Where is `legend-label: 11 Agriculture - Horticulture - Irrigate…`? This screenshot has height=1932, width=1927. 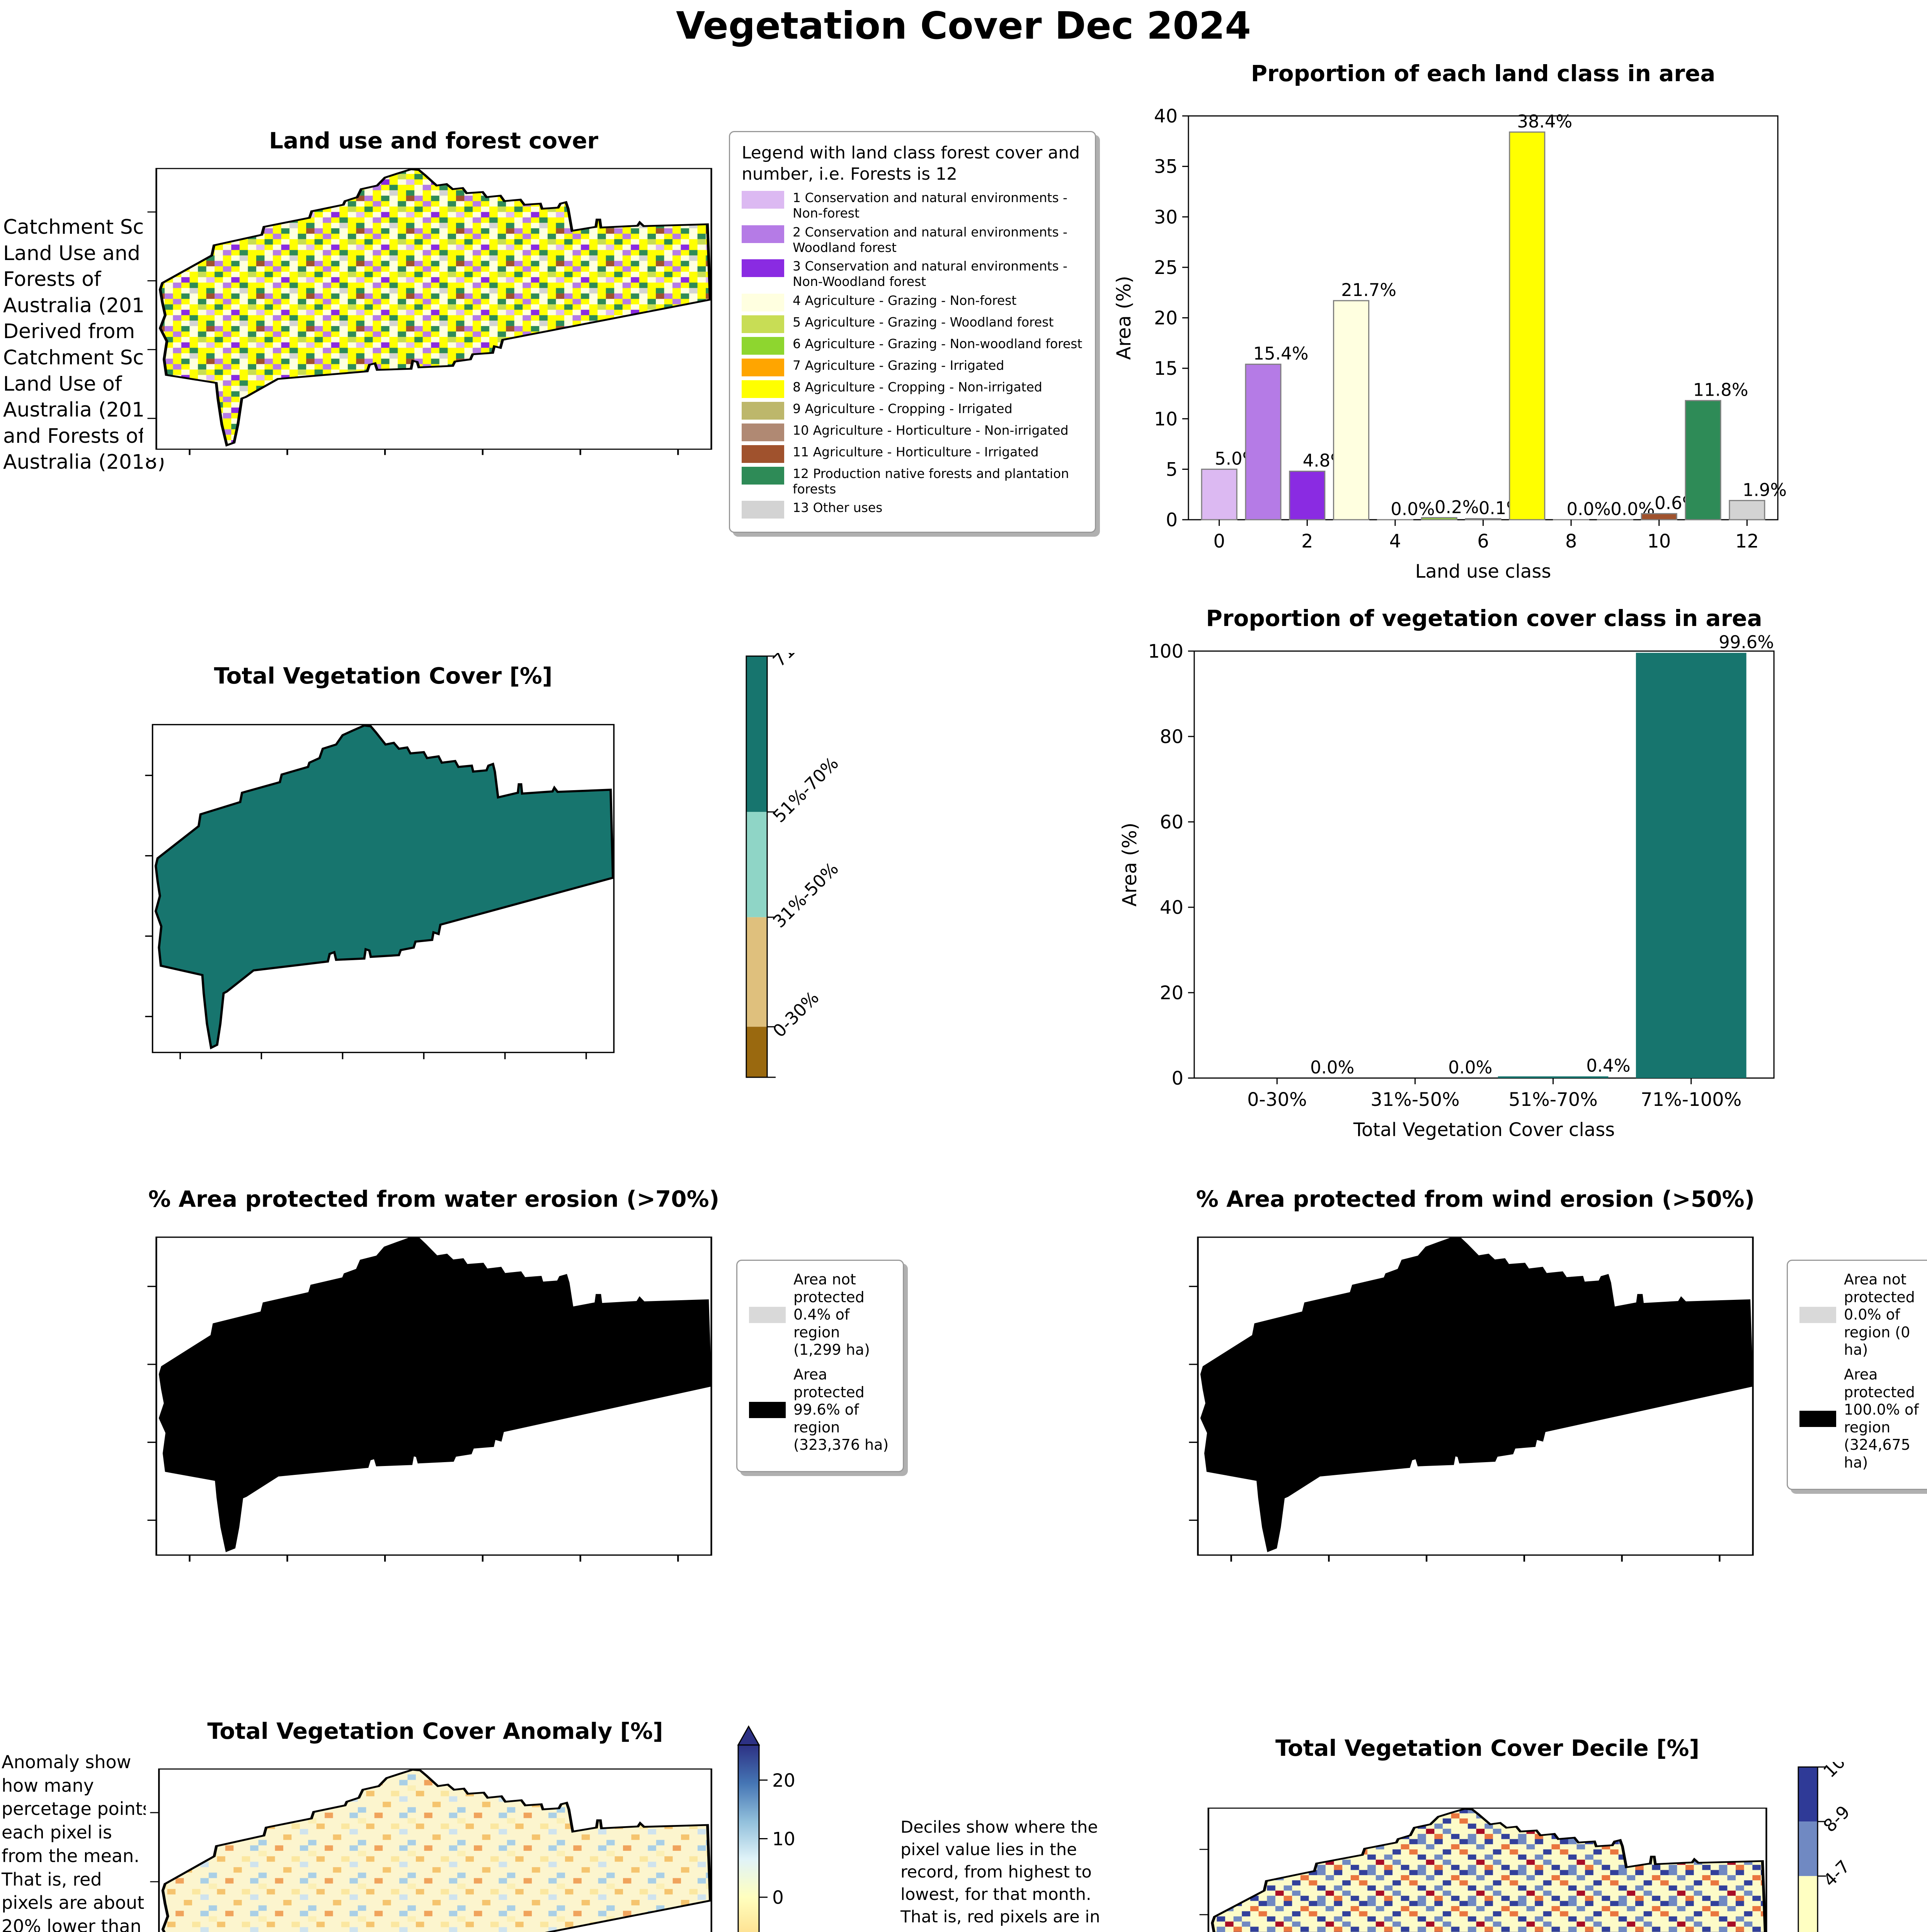
legend-label: 11 Agriculture - Horticulture - Irrigate… is located at coordinates (916, 452).